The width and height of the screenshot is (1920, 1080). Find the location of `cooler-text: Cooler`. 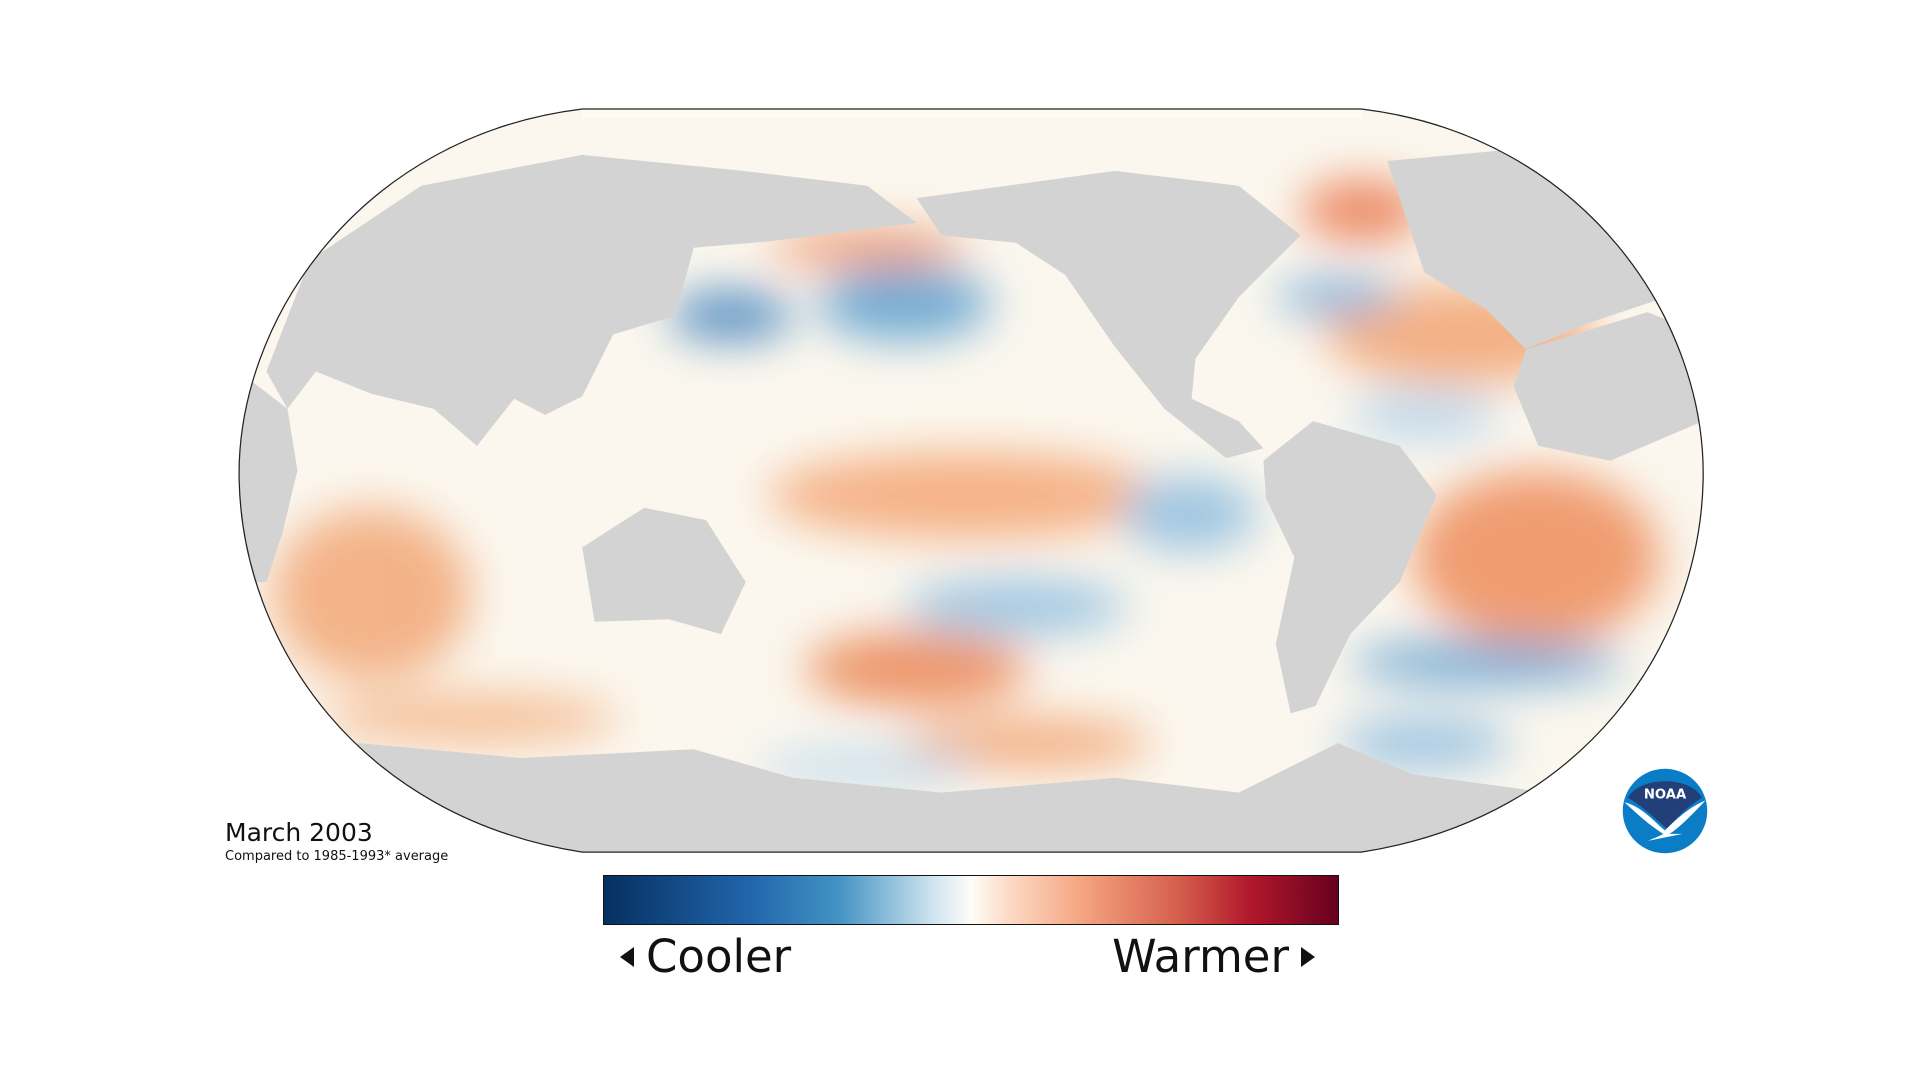

cooler-text: Cooler is located at coordinates (719, 956).